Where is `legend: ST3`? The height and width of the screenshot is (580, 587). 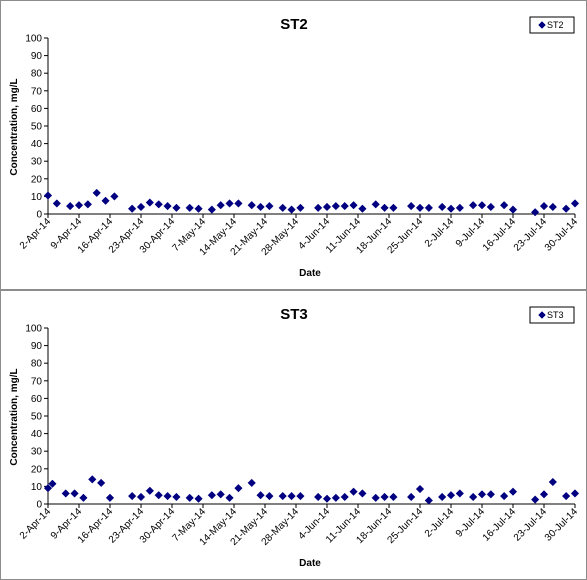
legend: ST3 is located at coordinates (552, 315).